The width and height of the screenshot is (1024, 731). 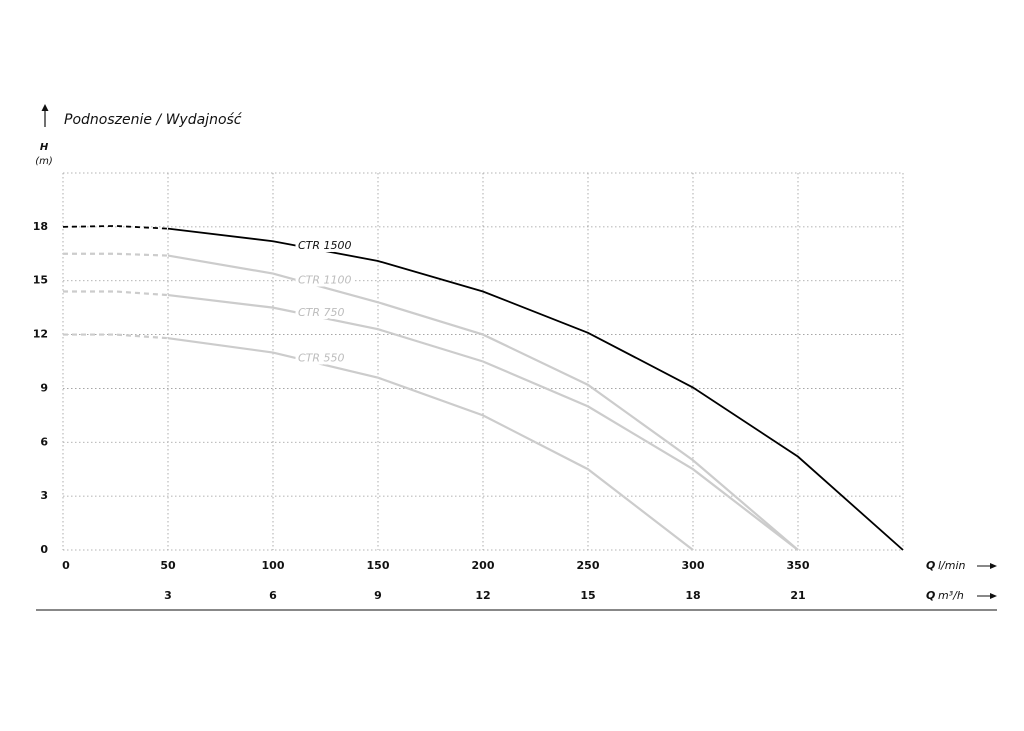 What do you see at coordinates (993, 566) in the screenshot?
I see `x-arrow-head` at bounding box center [993, 566].